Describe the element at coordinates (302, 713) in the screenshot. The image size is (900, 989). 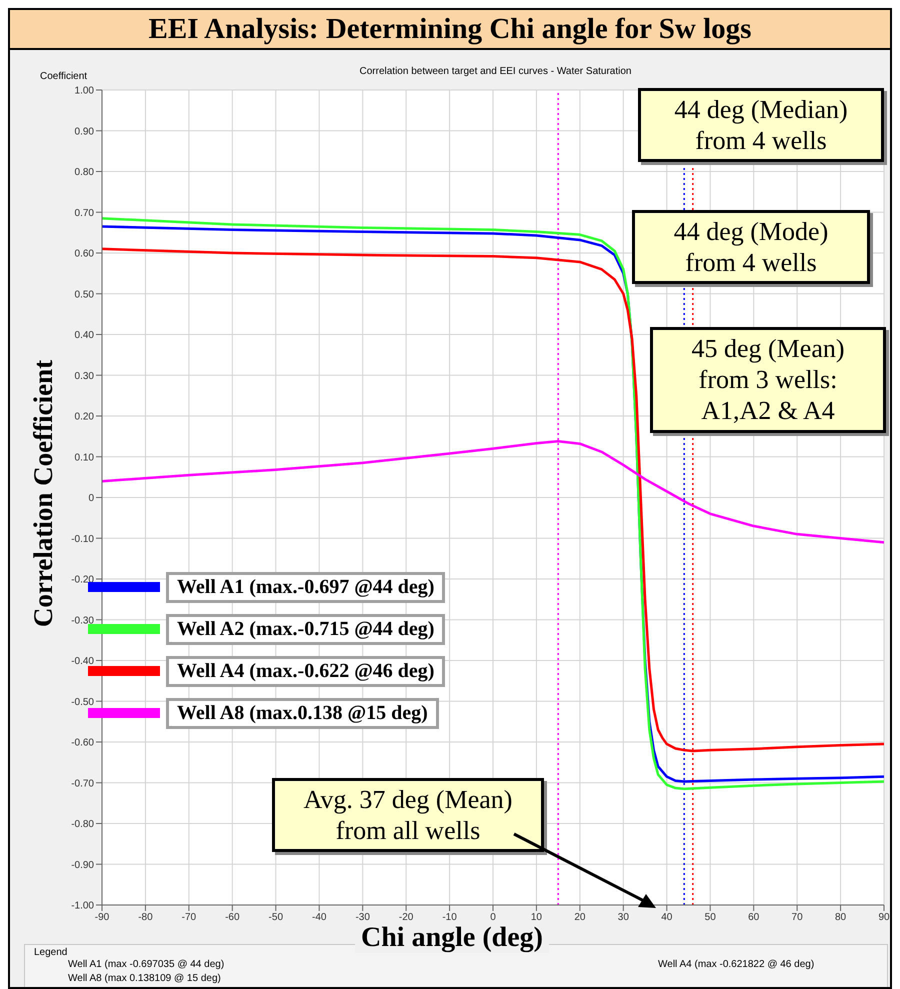
I see `legend-label: Well A8 (max.0.138 @15 deg)` at that location.